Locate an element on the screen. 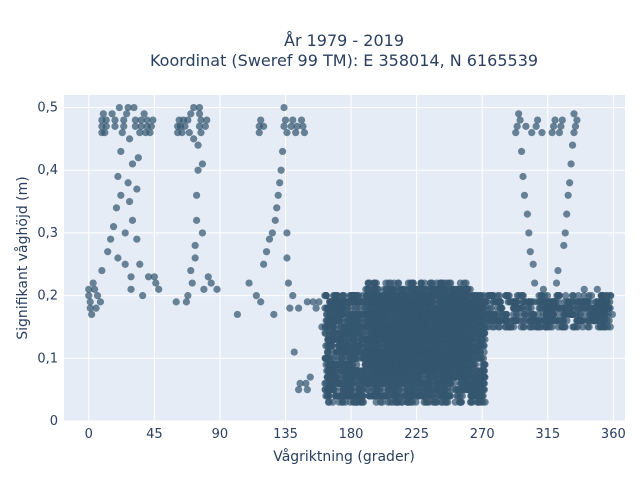 This screenshot has width=640, height=484. x-tick-label: 135 is located at coordinates (285, 434).